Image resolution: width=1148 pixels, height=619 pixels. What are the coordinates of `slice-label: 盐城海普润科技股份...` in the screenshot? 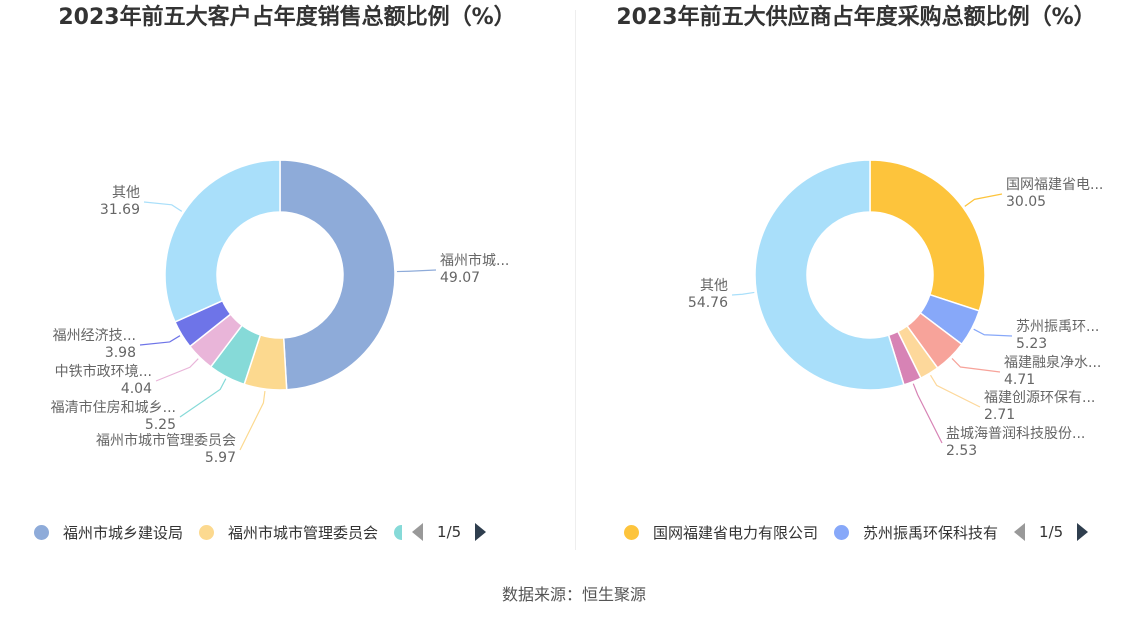 It's located at (1015, 434).